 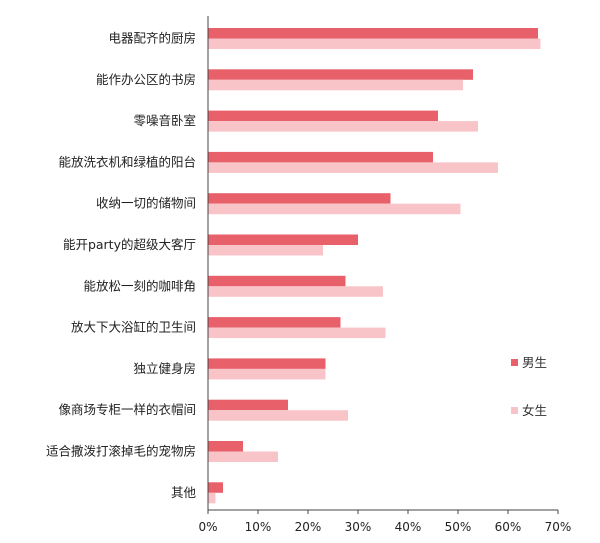 I want to click on legend-swatch-female, so click(x=514, y=410).